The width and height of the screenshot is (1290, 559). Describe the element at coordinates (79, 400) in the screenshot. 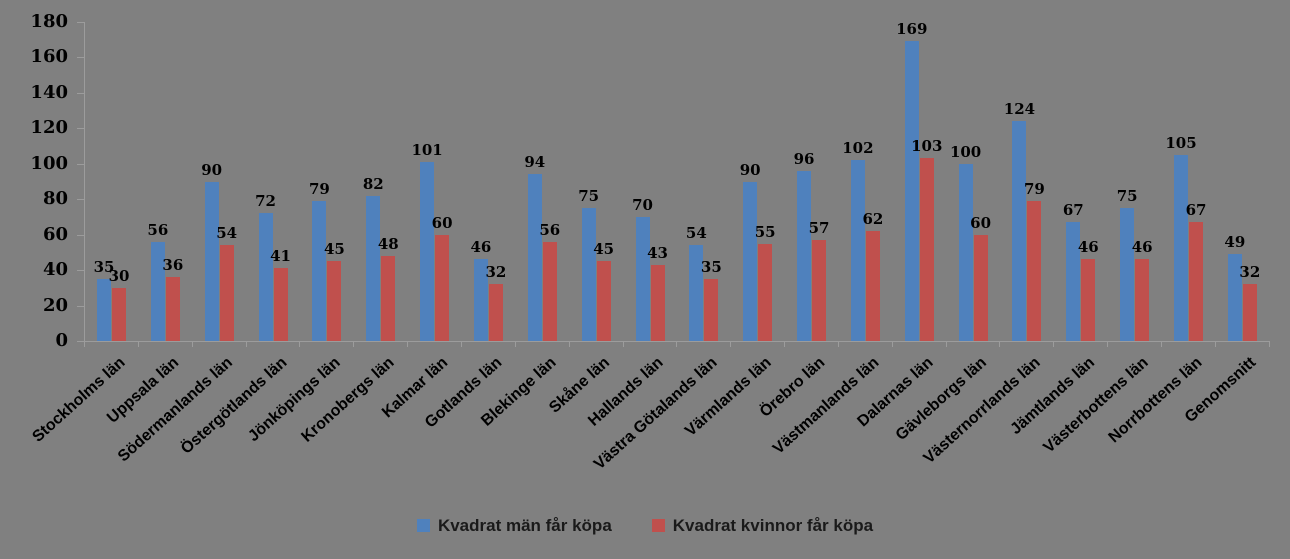

I see `x-axis-category-label: Stockholms län` at that location.